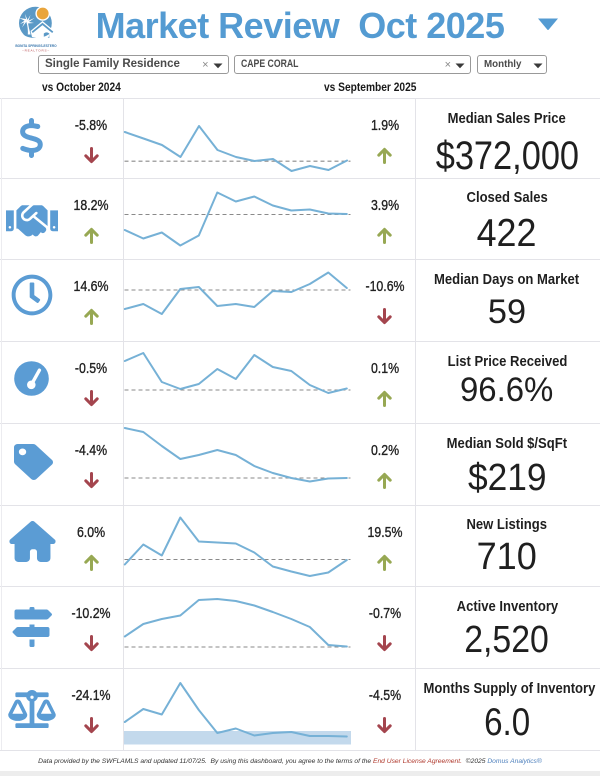  I want to click on svg-text: –REALTORS–, so click(36, 51).